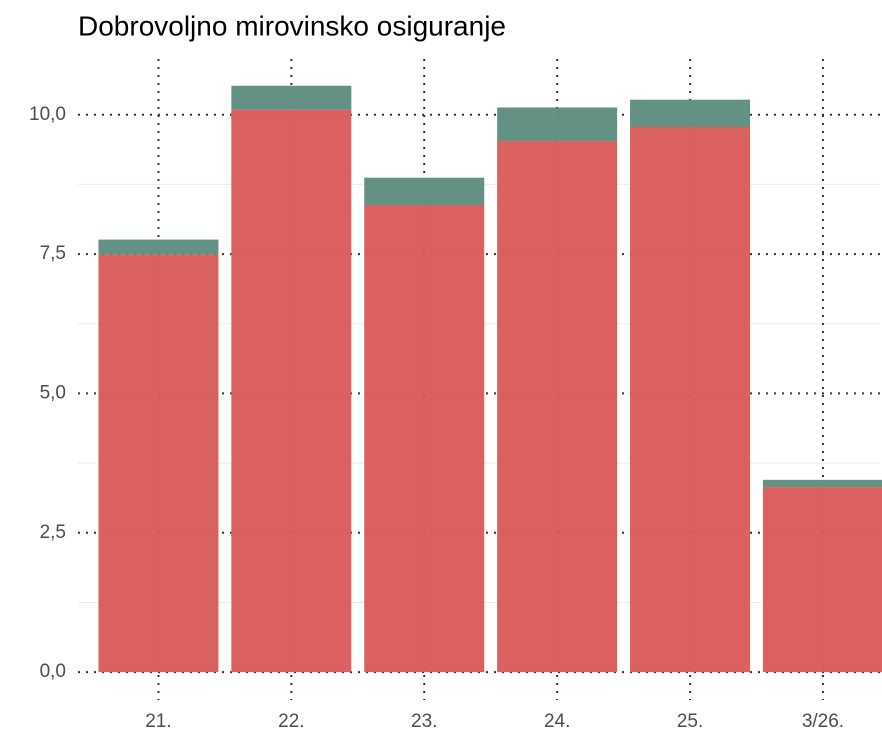  Describe the element at coordinates (53, 532) in the screenshot. I see `y-tick-label: 2,5` at that location.